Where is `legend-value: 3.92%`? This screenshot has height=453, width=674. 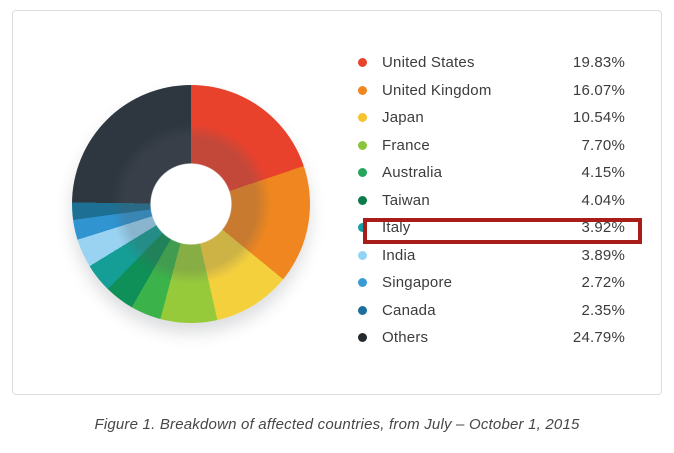
legend-value: 3.92% is located at coordinates (603, 228).